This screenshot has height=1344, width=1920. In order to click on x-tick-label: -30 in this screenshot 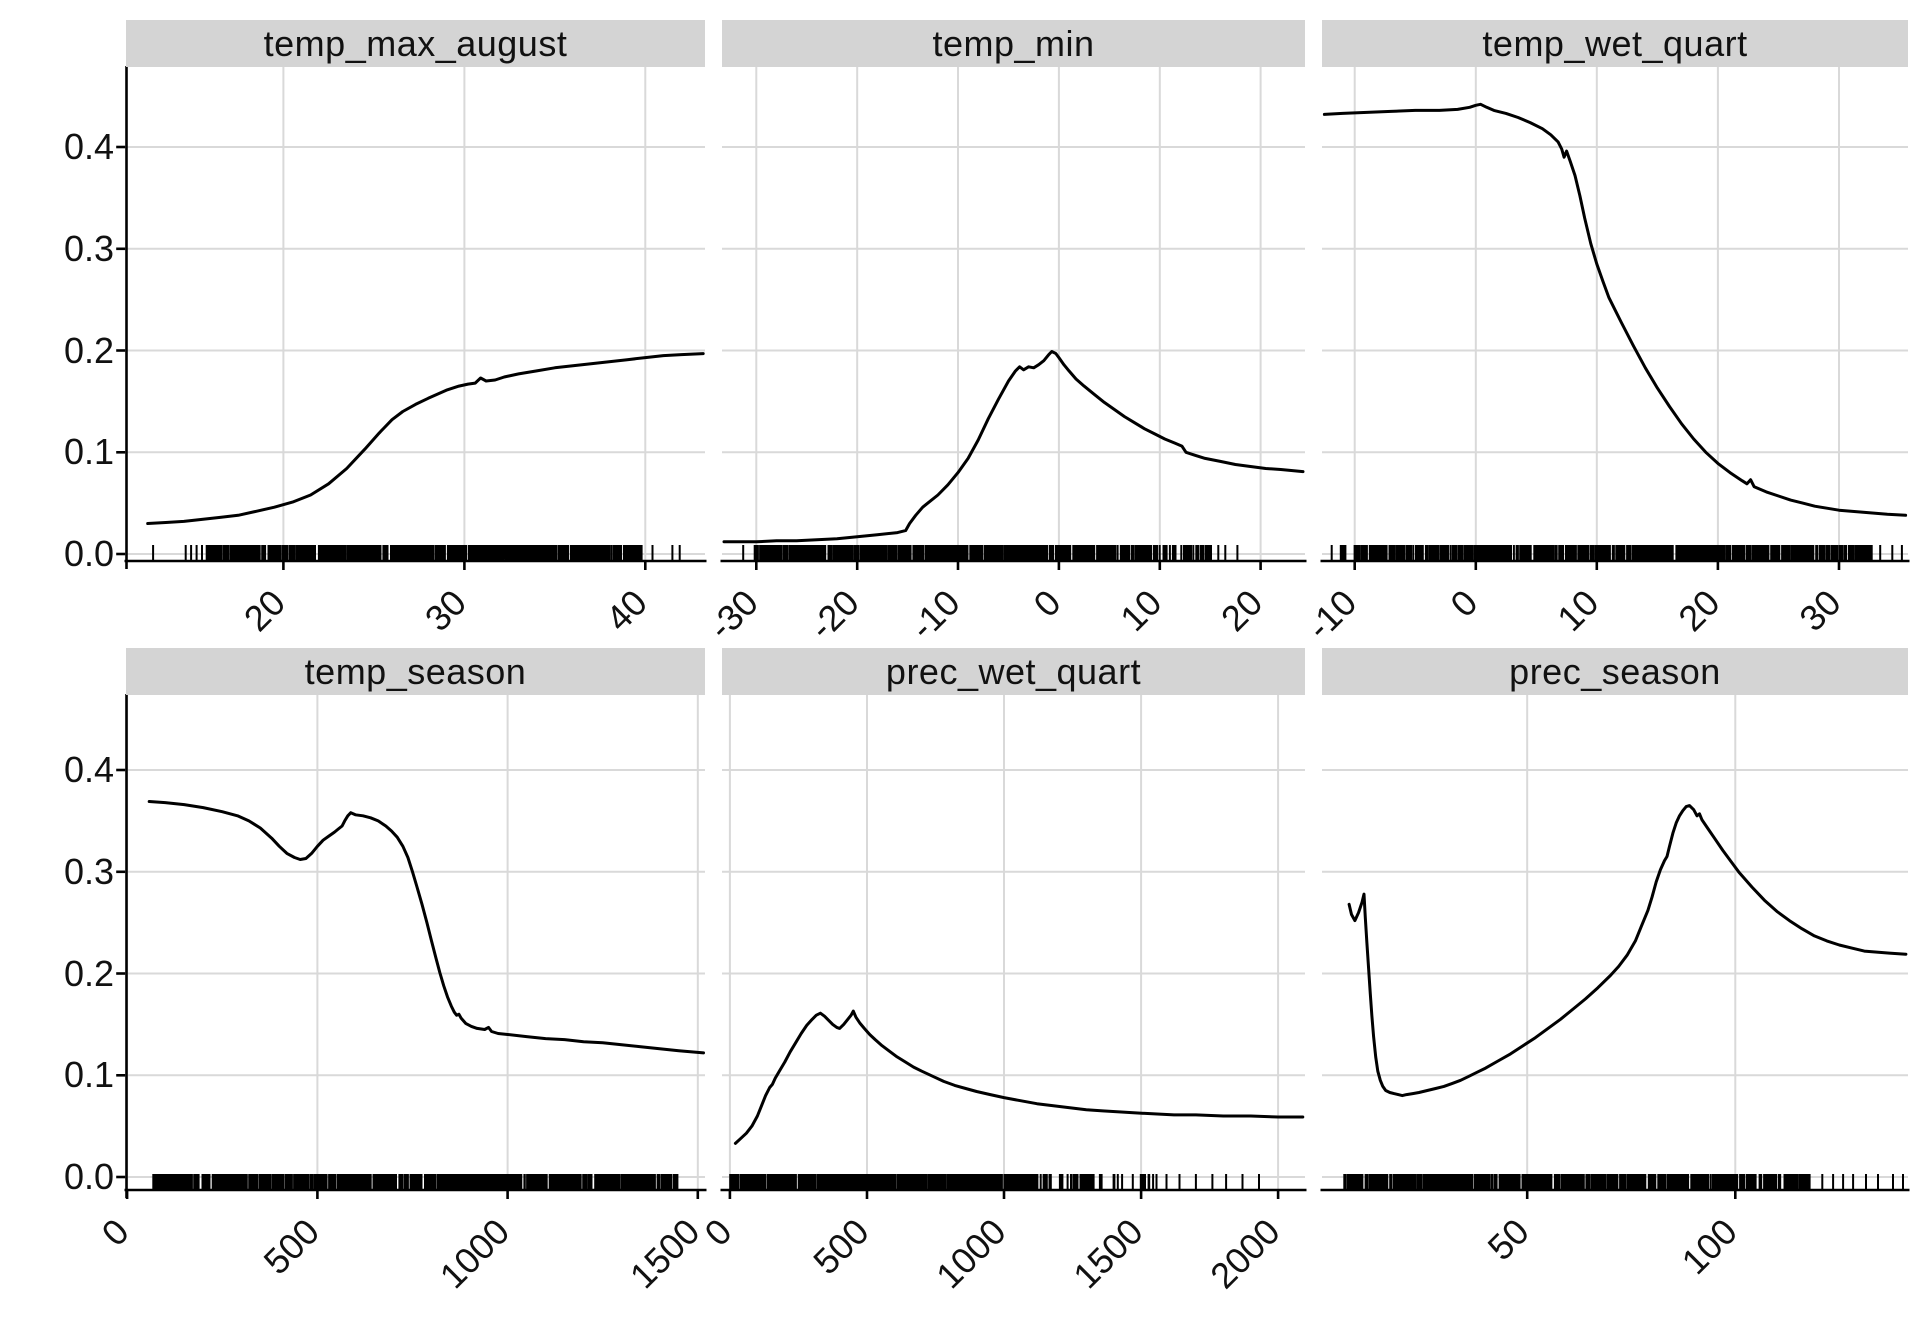, I will do `click(733, 615)`.